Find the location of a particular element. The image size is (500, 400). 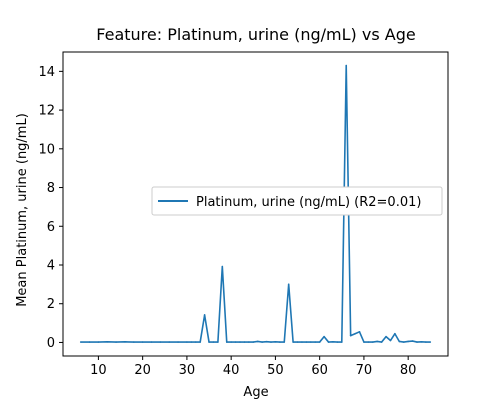

chart-title: Feature: Platinum, urine (ng/mL) vs Age is located at coordinates (255, 34).